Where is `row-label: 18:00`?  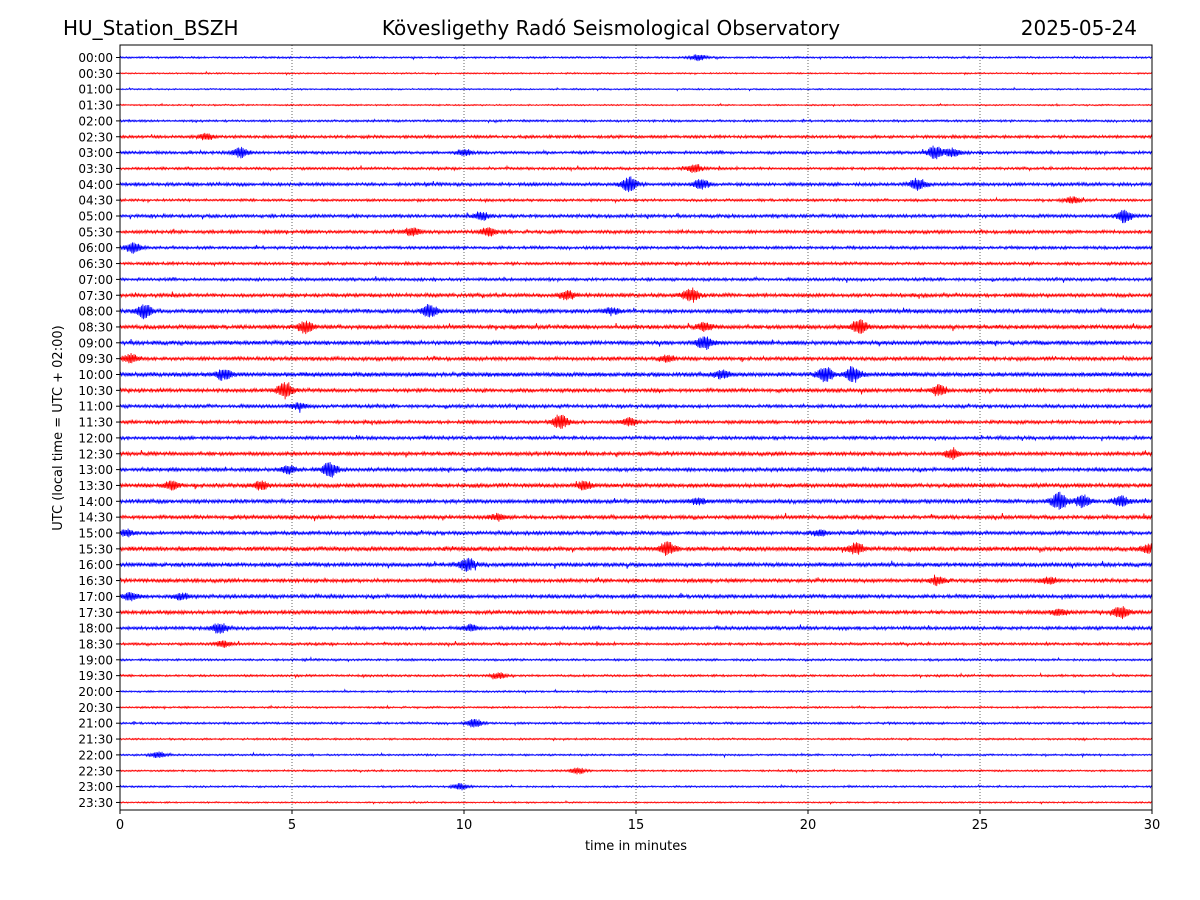 row-label: 18:00 is located at coordinates (95, 629).